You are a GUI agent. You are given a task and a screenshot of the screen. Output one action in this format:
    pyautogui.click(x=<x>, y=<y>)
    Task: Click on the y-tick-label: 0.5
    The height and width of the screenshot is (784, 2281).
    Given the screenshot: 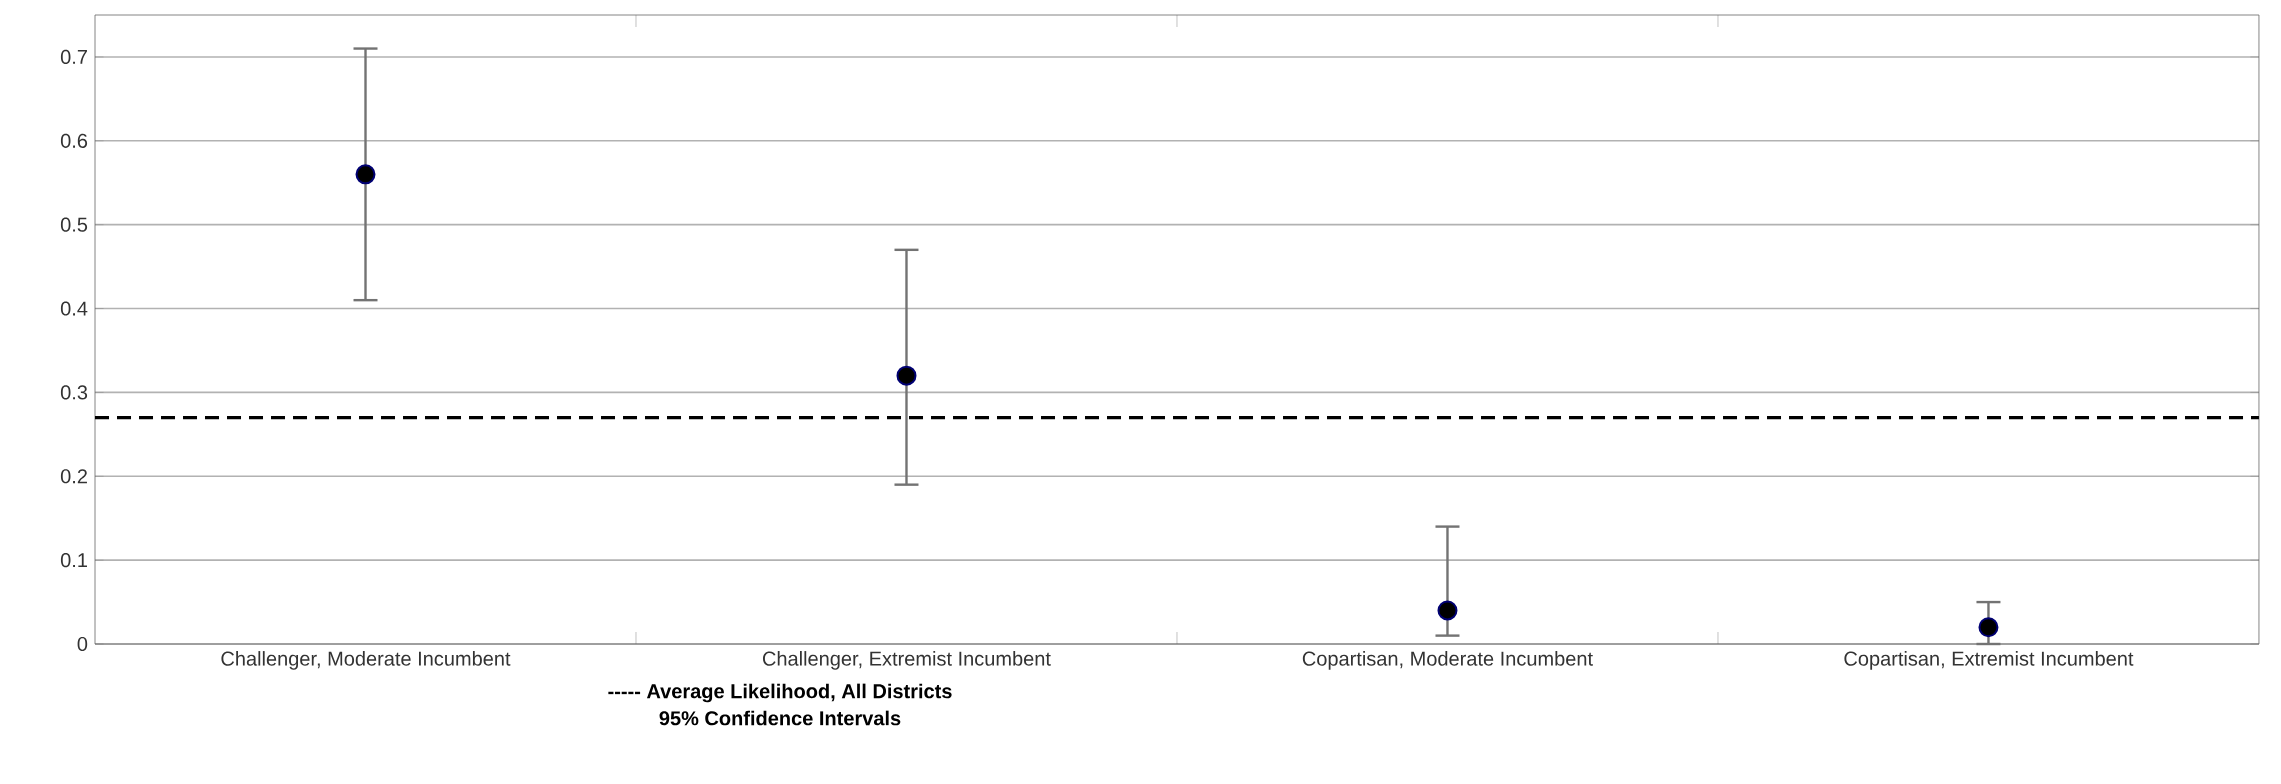 What is the action you would take?
    pyautogui.click(x=74, y=224)
    